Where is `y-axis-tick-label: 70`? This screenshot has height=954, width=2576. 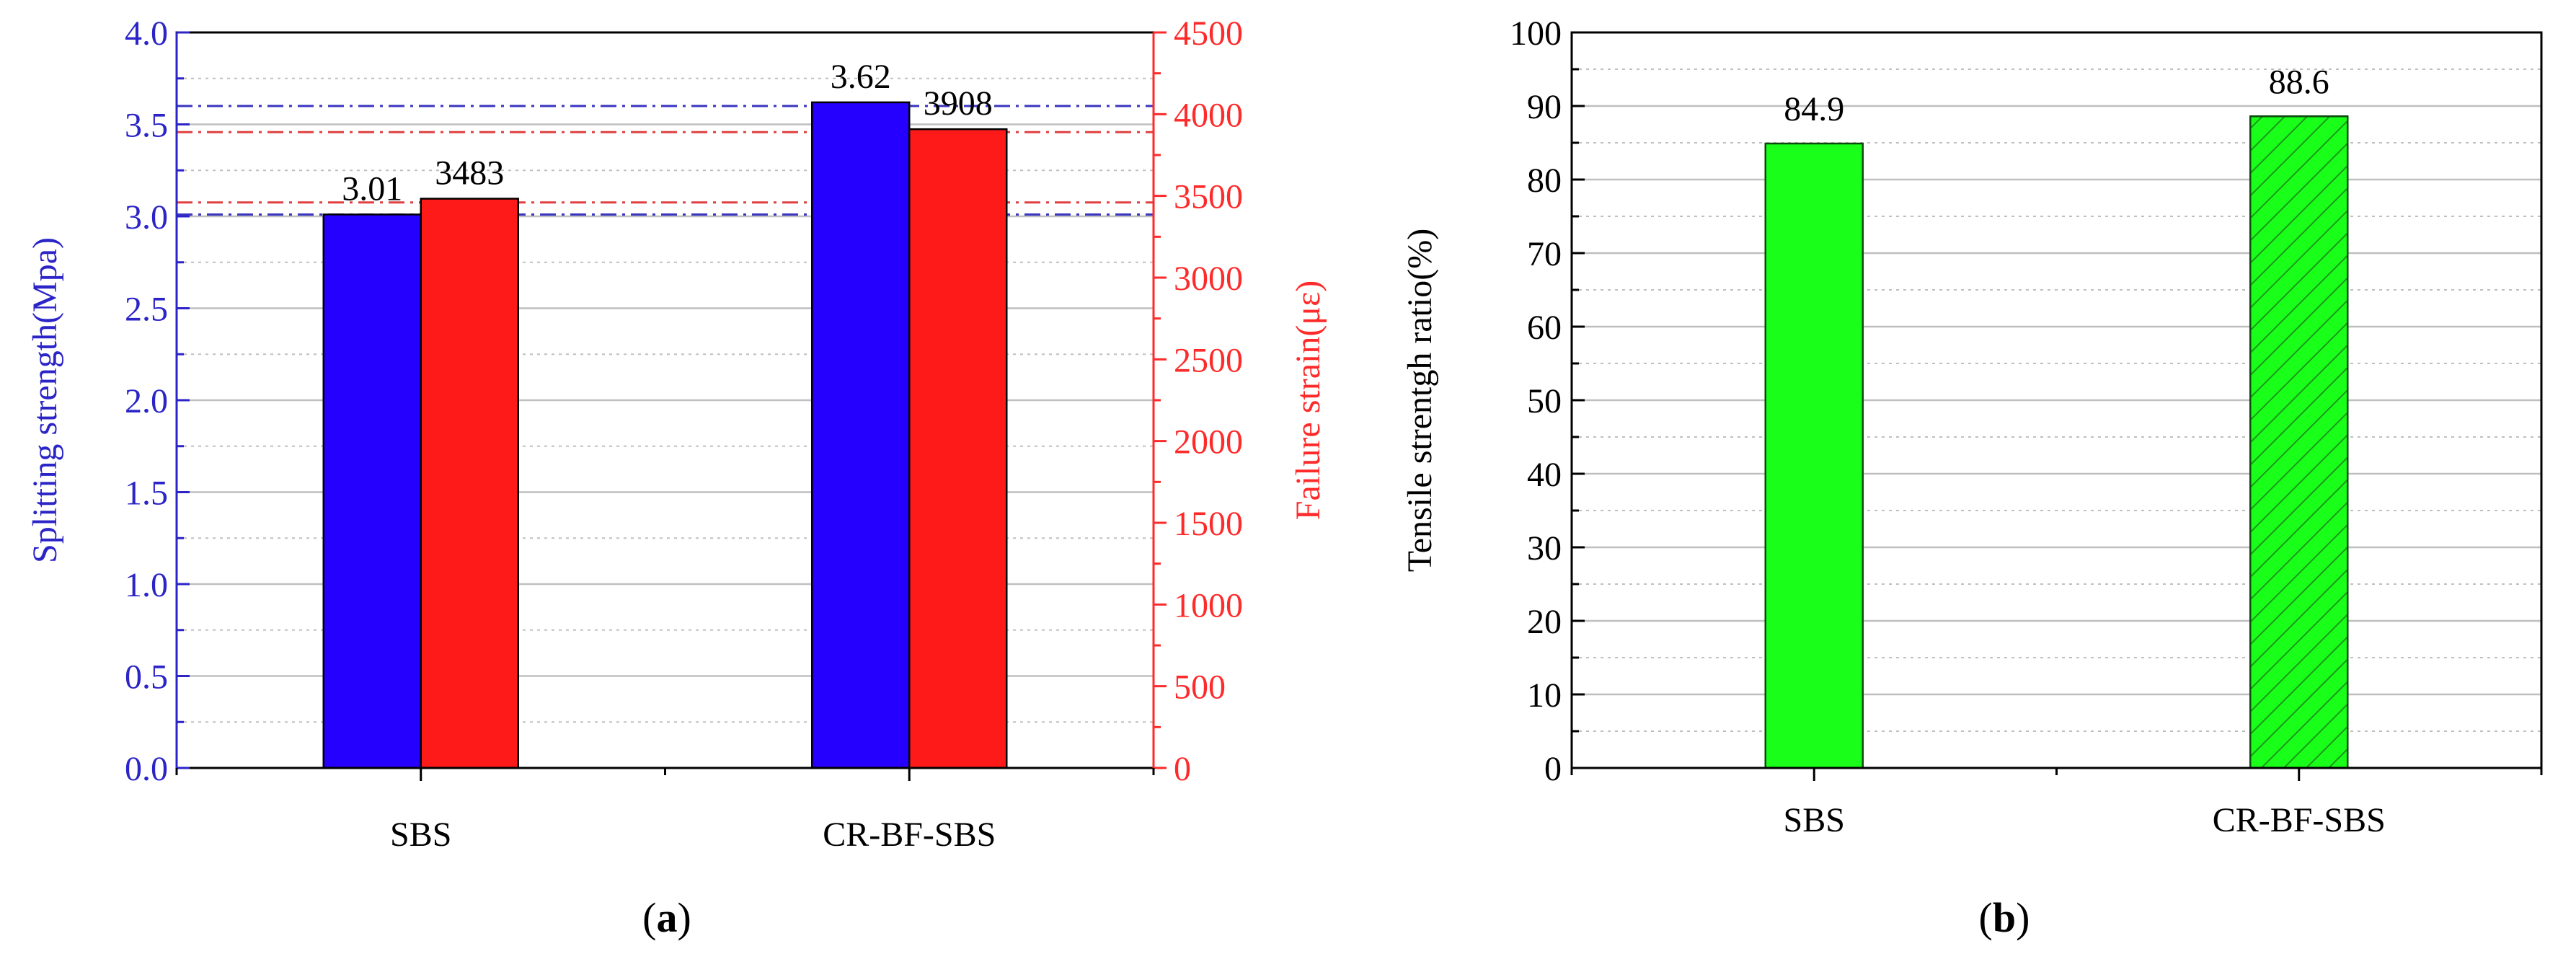 y-axis-tick-label: 70 is located at coordinates (1544, 254).